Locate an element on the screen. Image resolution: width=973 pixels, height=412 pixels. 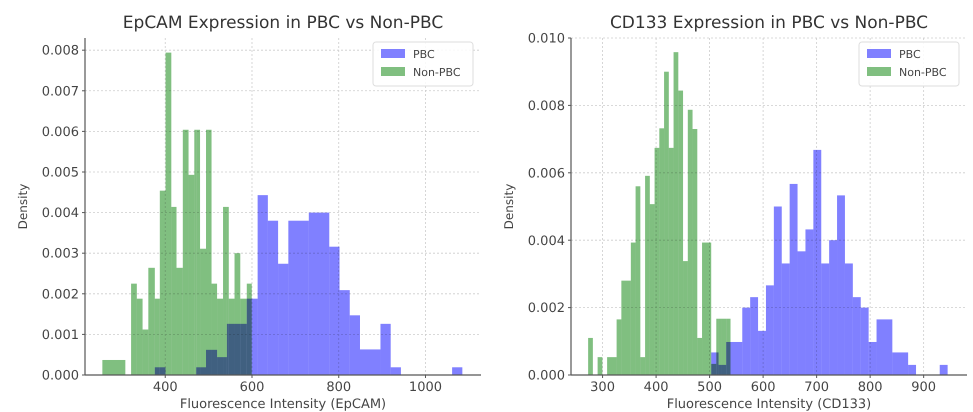
x-tick-label: 1000 is located at coordinates (425, 387).